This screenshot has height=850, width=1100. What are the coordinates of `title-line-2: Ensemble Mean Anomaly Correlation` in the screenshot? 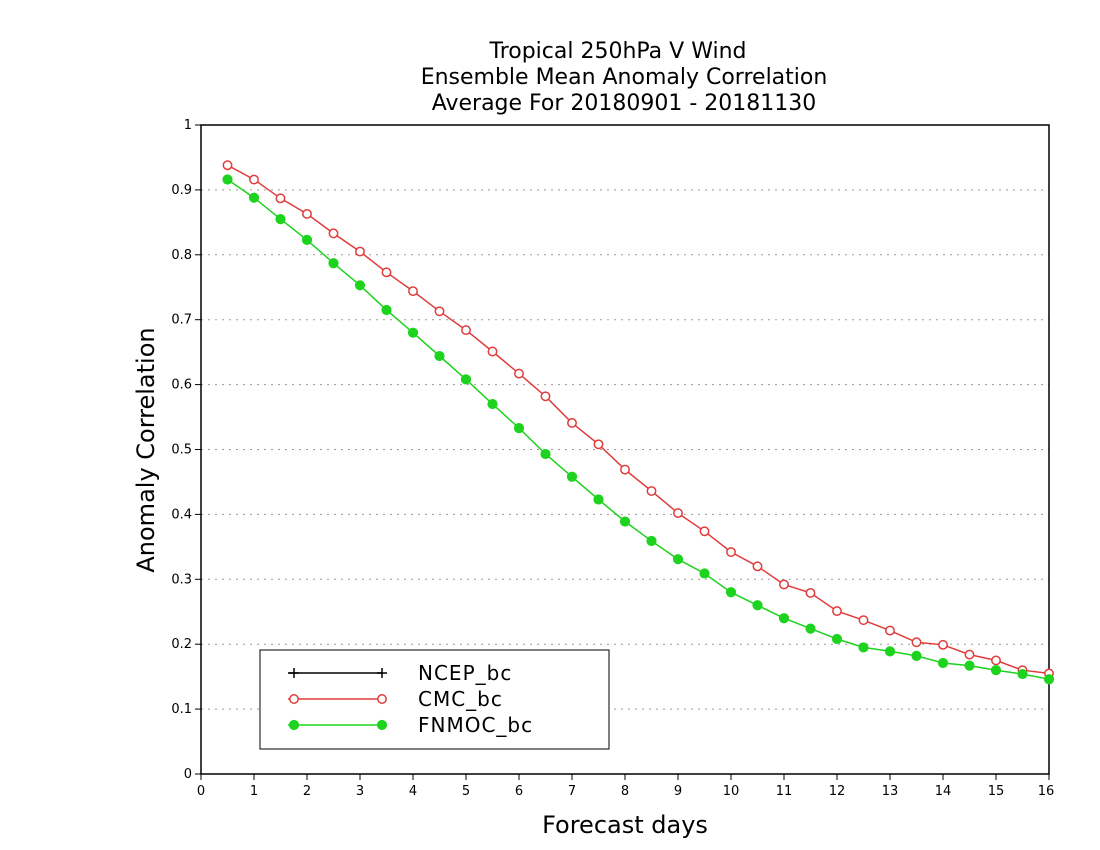 It's located at (624, 77).